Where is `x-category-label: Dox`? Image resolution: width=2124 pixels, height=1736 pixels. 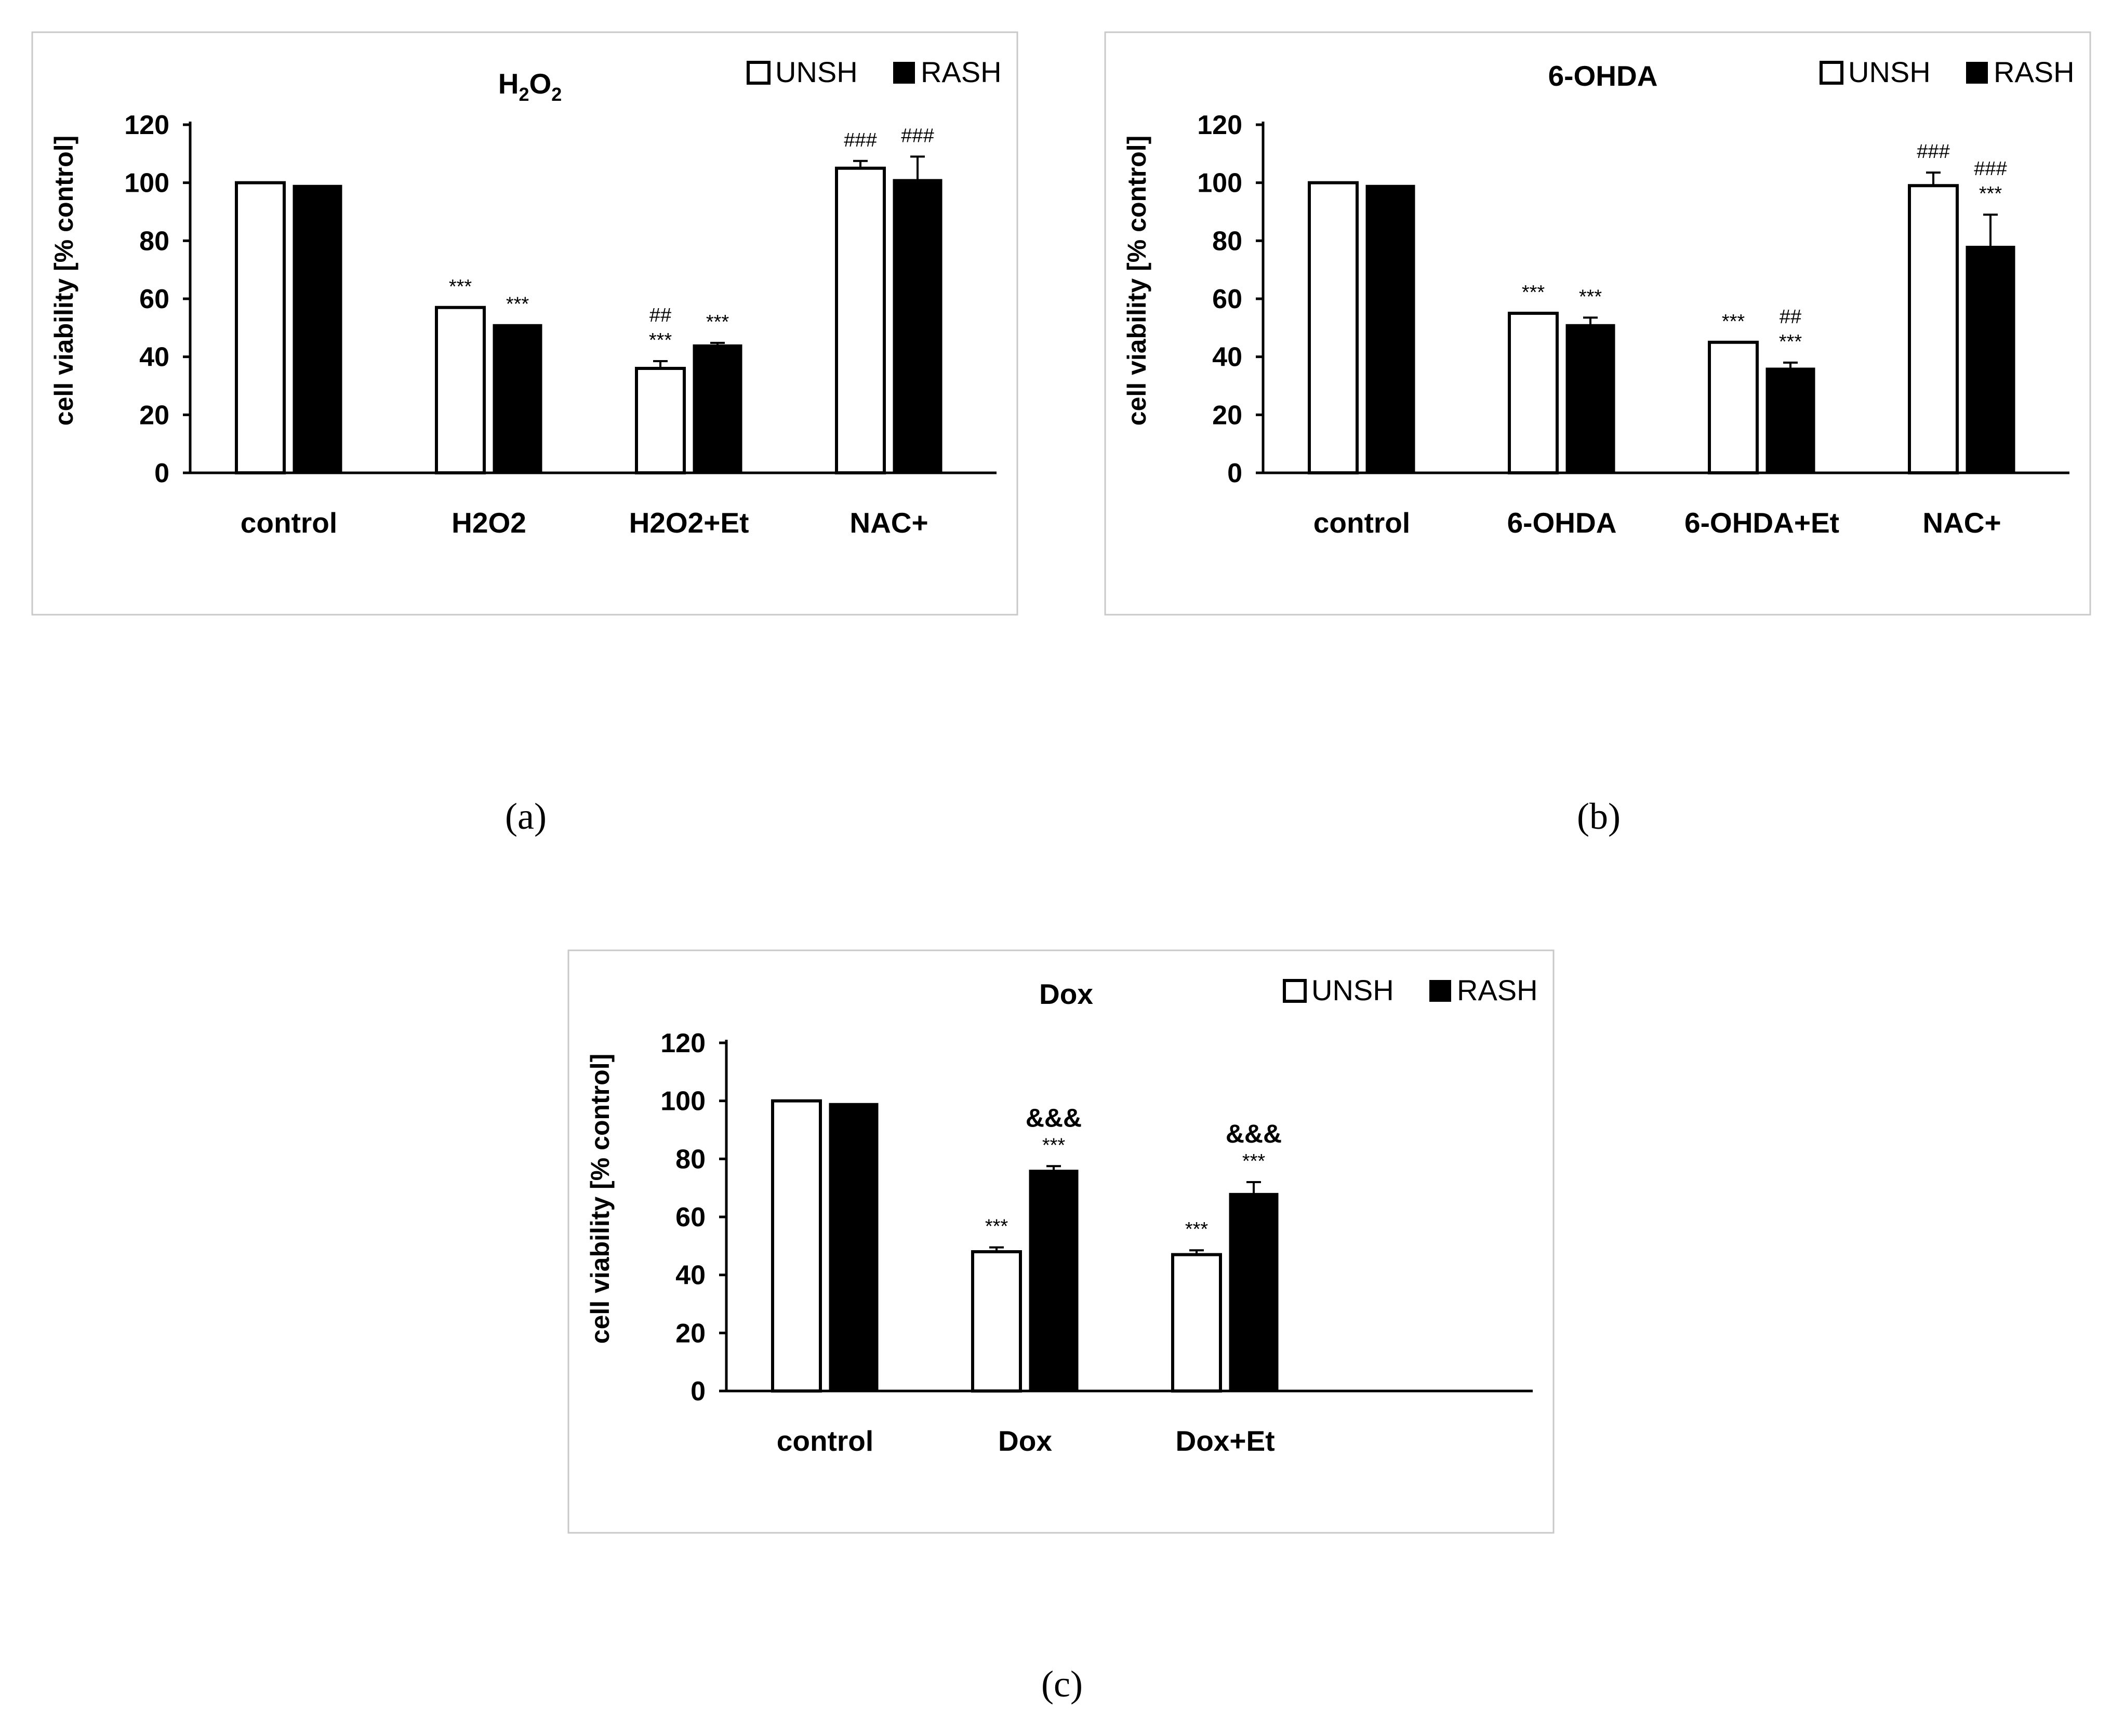
x-category-label: Dox is located at coordinates (1025, 1441).